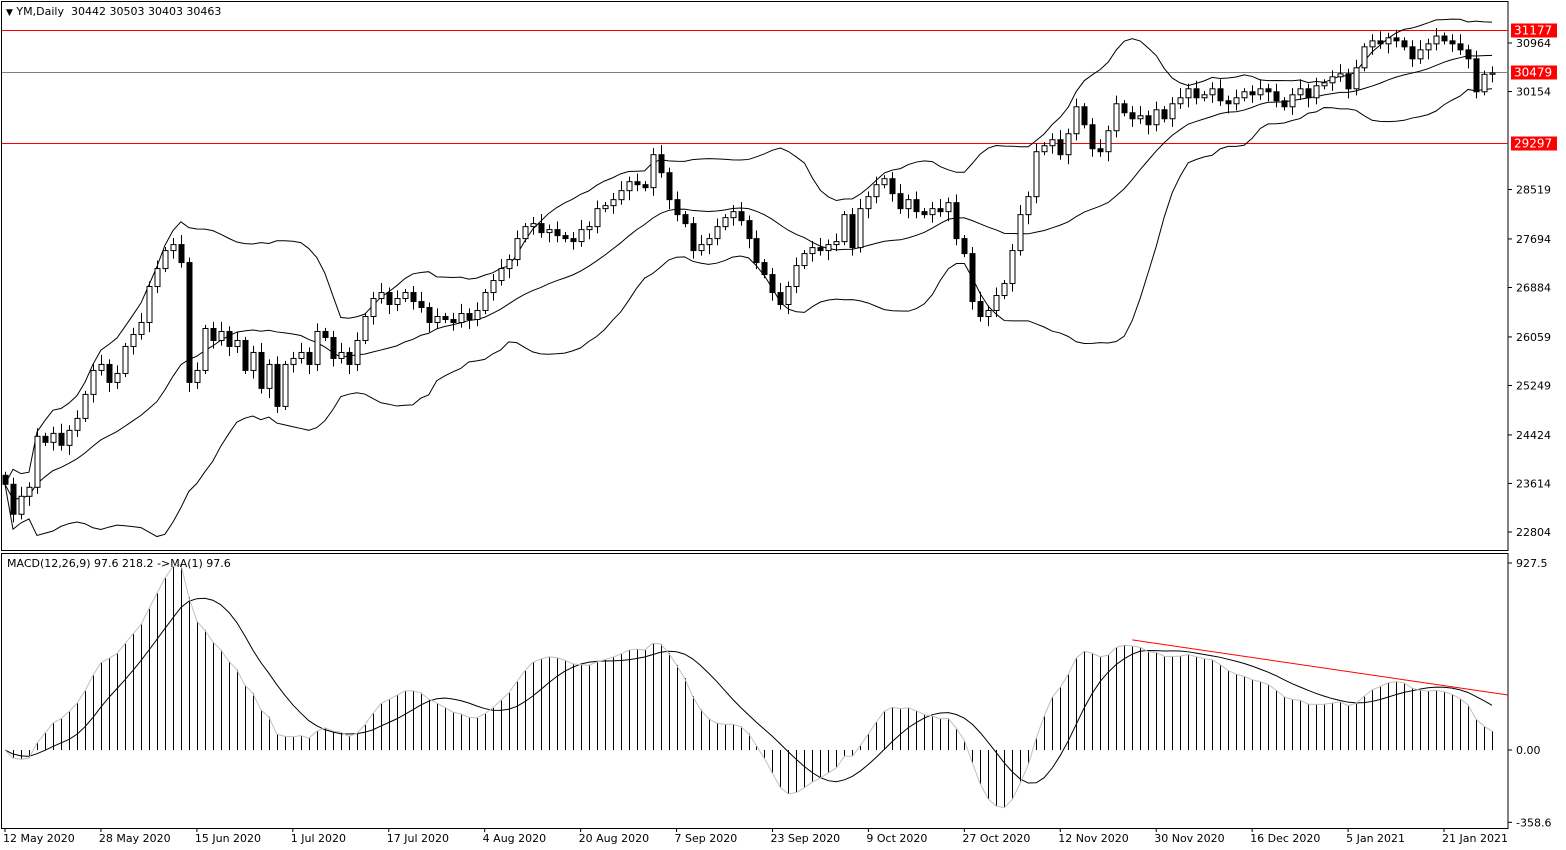 This screenshot has width=1566, height=850. What do you see at coordinates (1532, 563) in the screenshot?
I see `macd-tick-label: 927.5` at bounding box center [1532, 563].